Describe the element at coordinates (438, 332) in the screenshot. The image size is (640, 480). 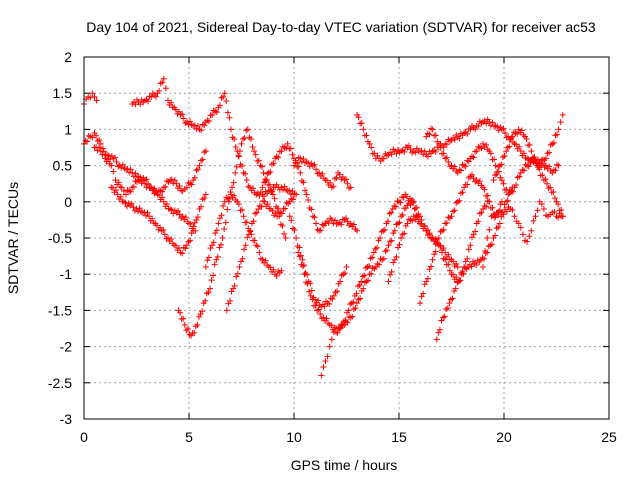
I see `track-18-point` at that location.